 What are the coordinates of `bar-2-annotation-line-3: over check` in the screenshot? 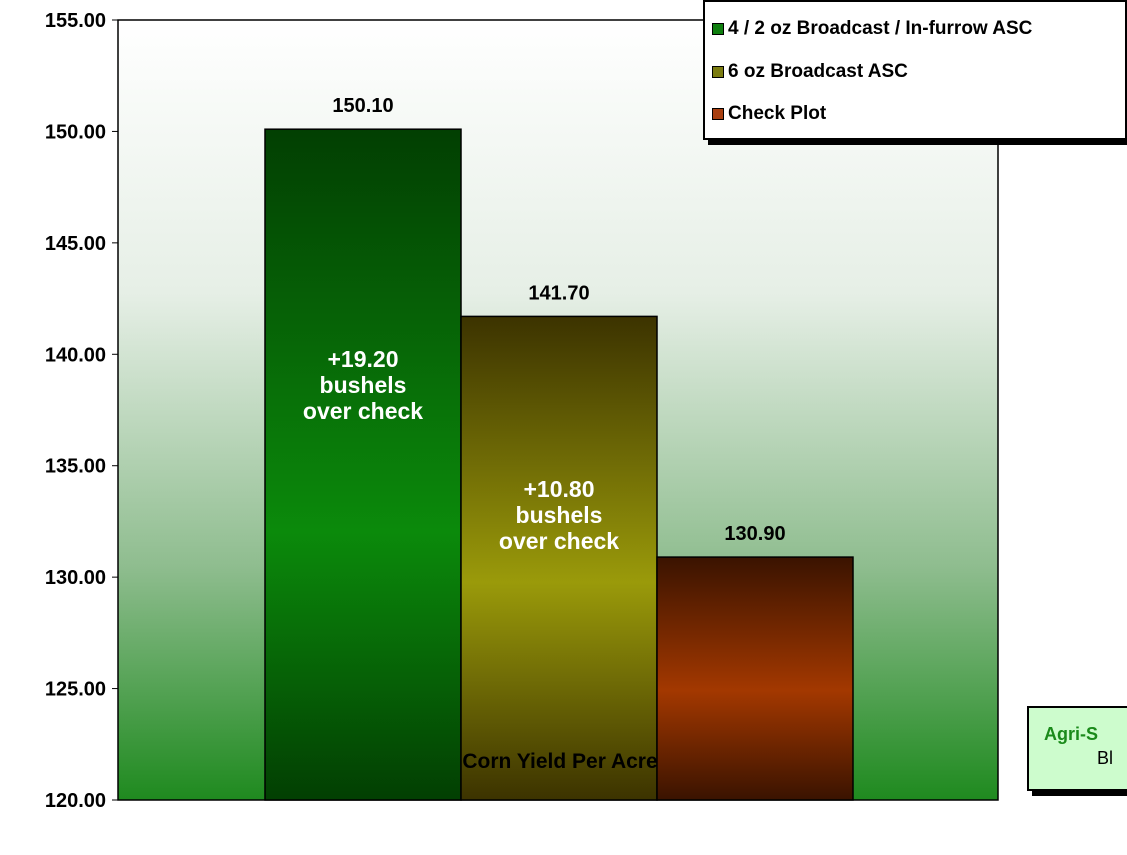 It's located at (559, 541).